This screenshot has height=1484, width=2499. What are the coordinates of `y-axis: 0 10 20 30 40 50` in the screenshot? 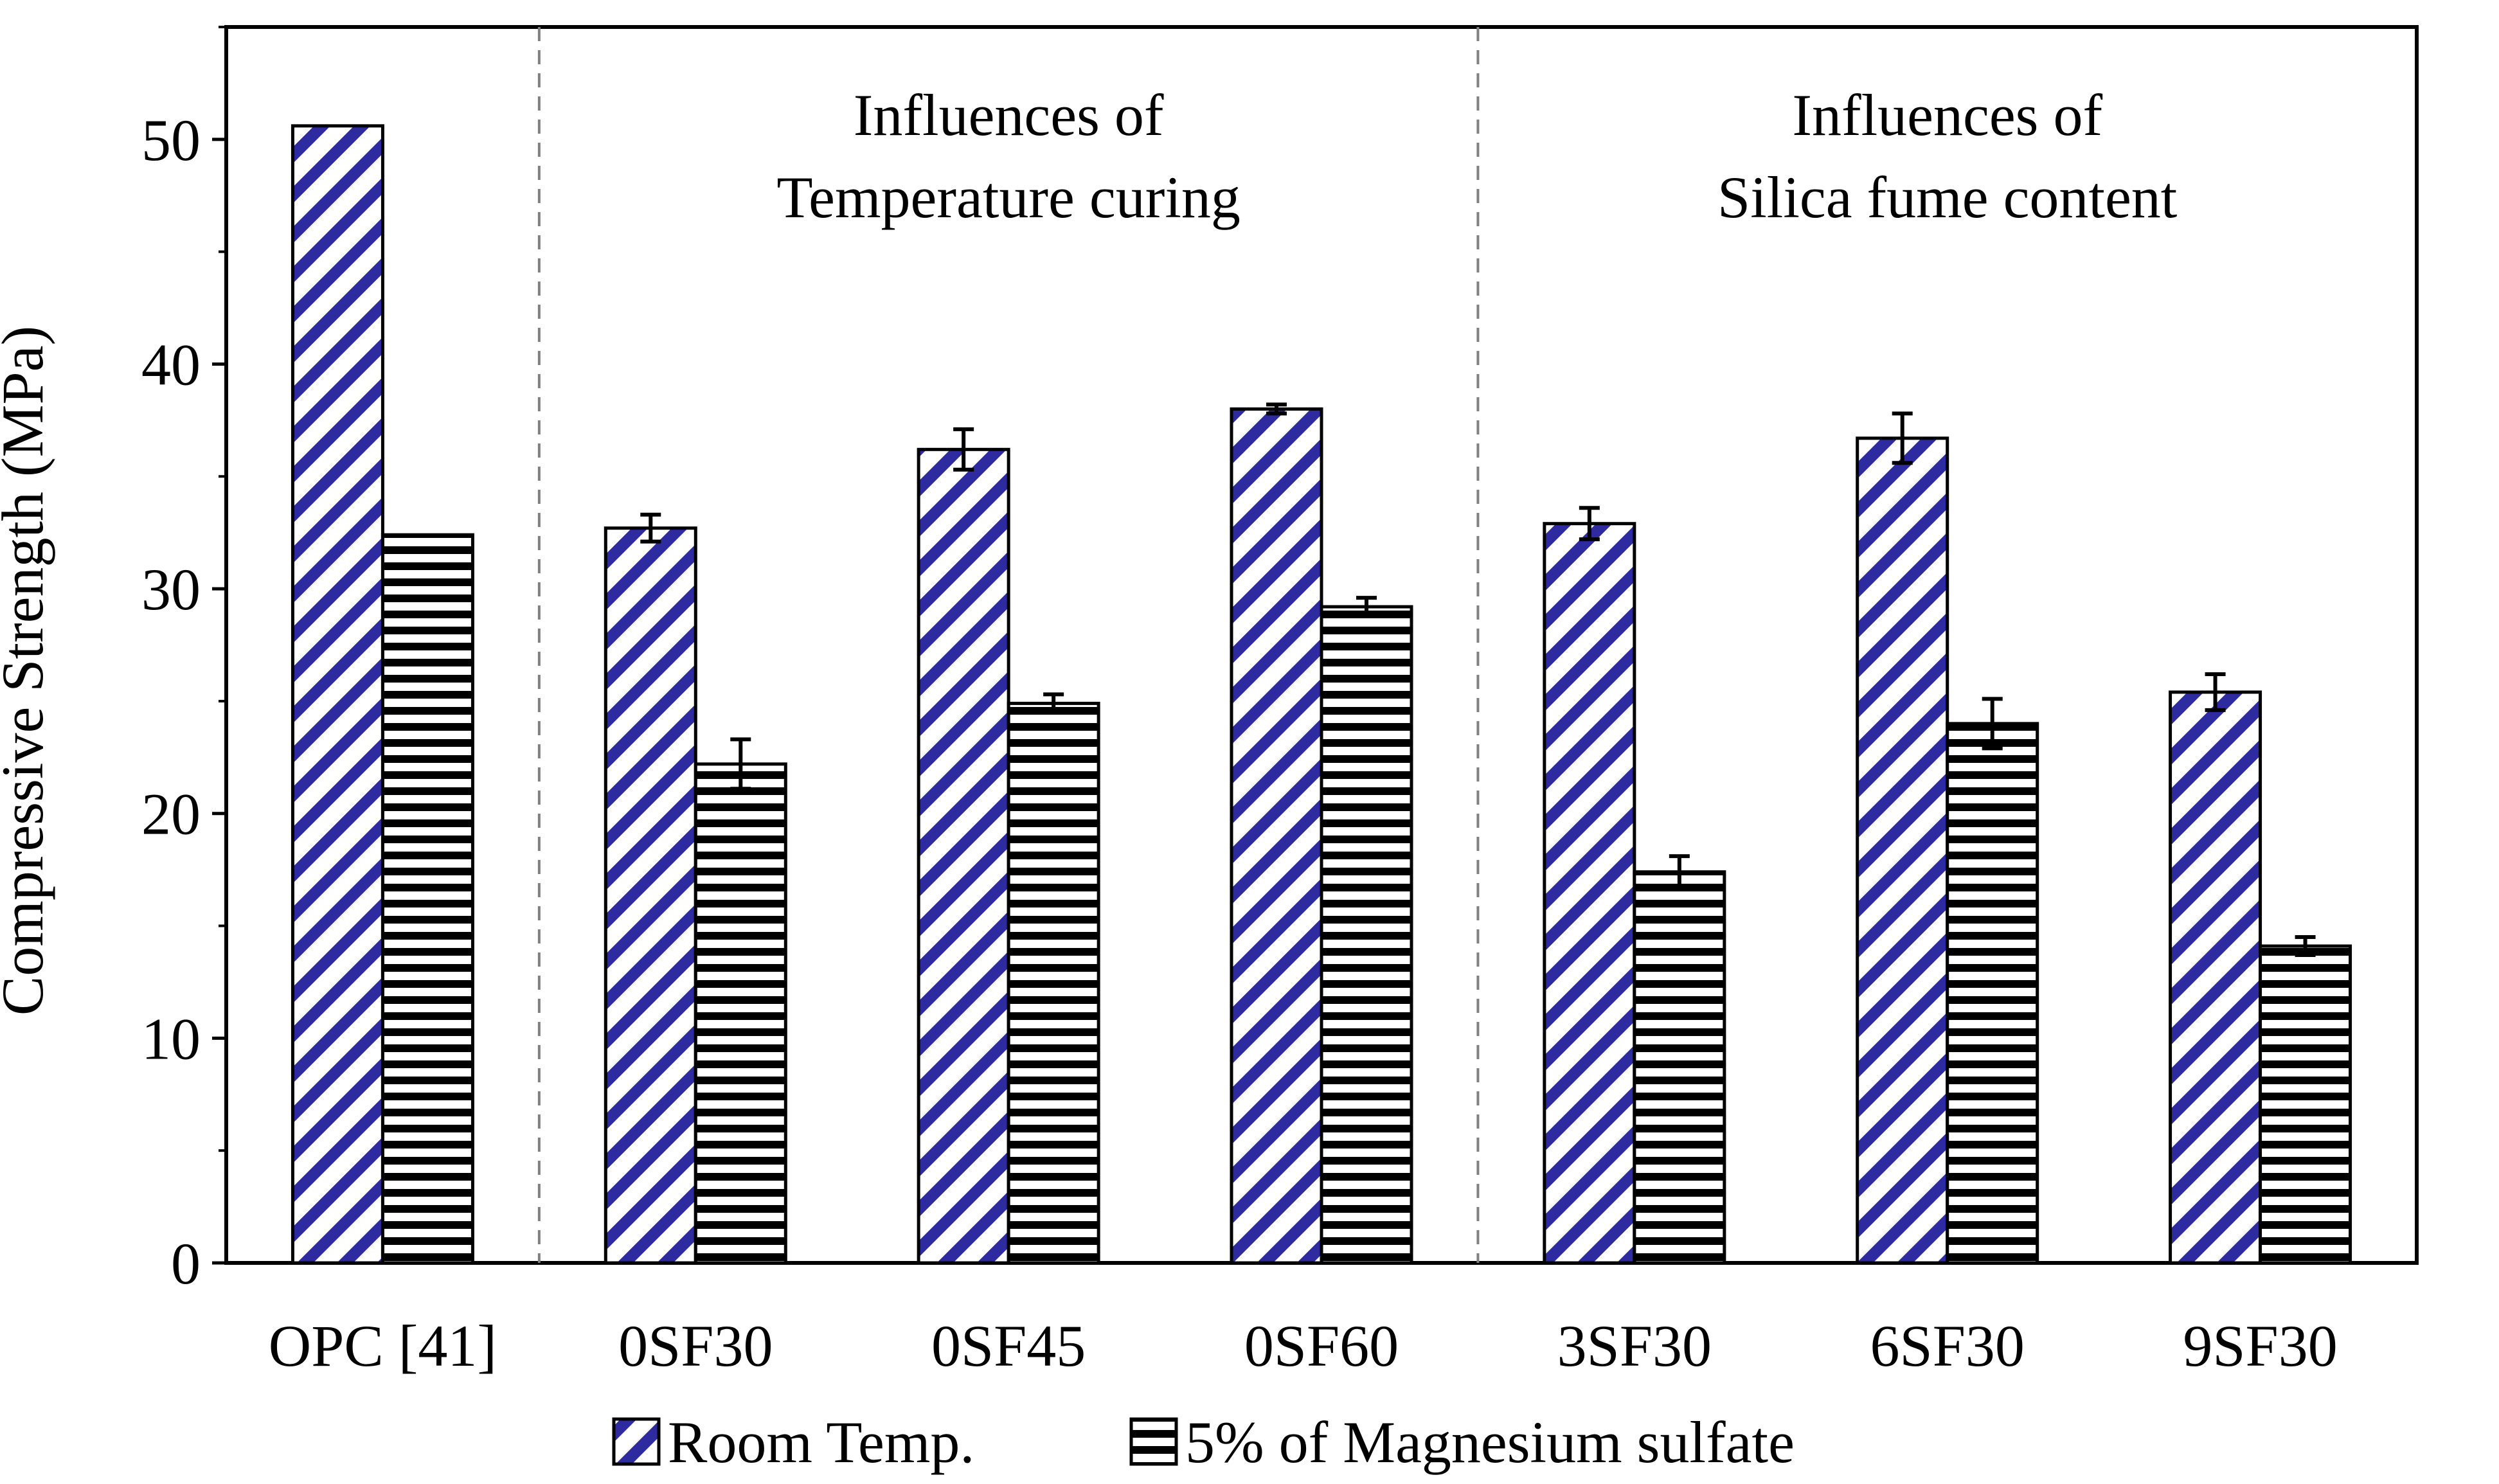 It's located at (183, 661).